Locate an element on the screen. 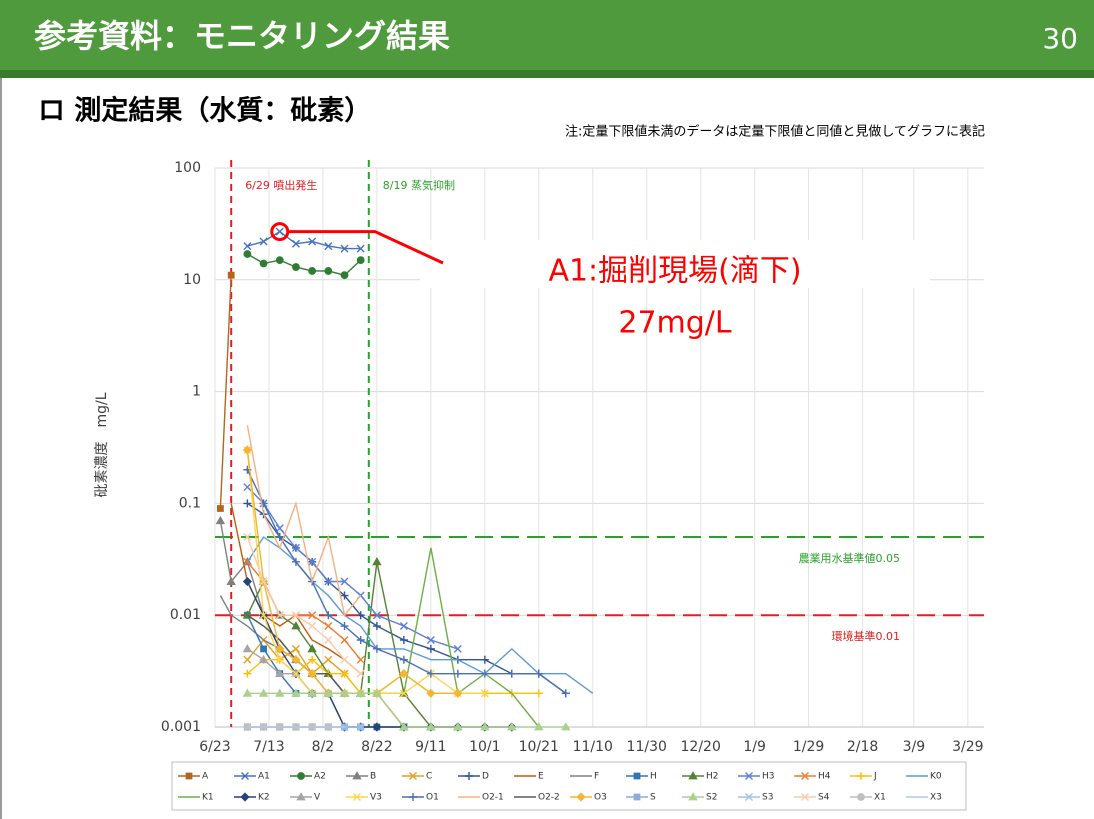  header-rule is located at coordinates (547, 74).